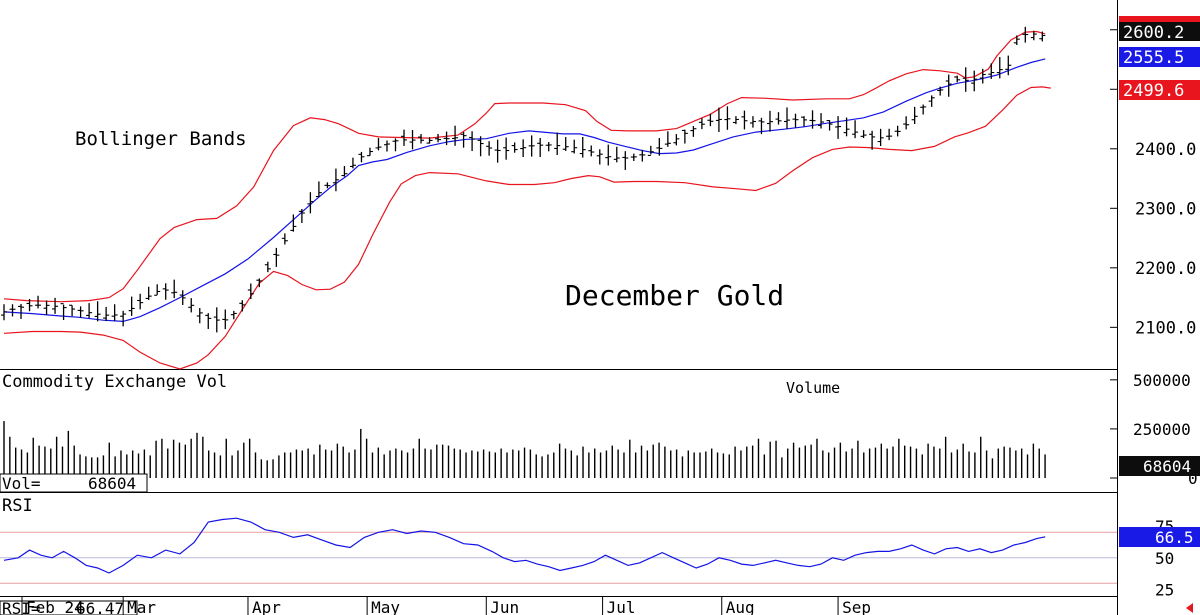  I want to click on rsi-tick-label: 50, so click(1164, 558).